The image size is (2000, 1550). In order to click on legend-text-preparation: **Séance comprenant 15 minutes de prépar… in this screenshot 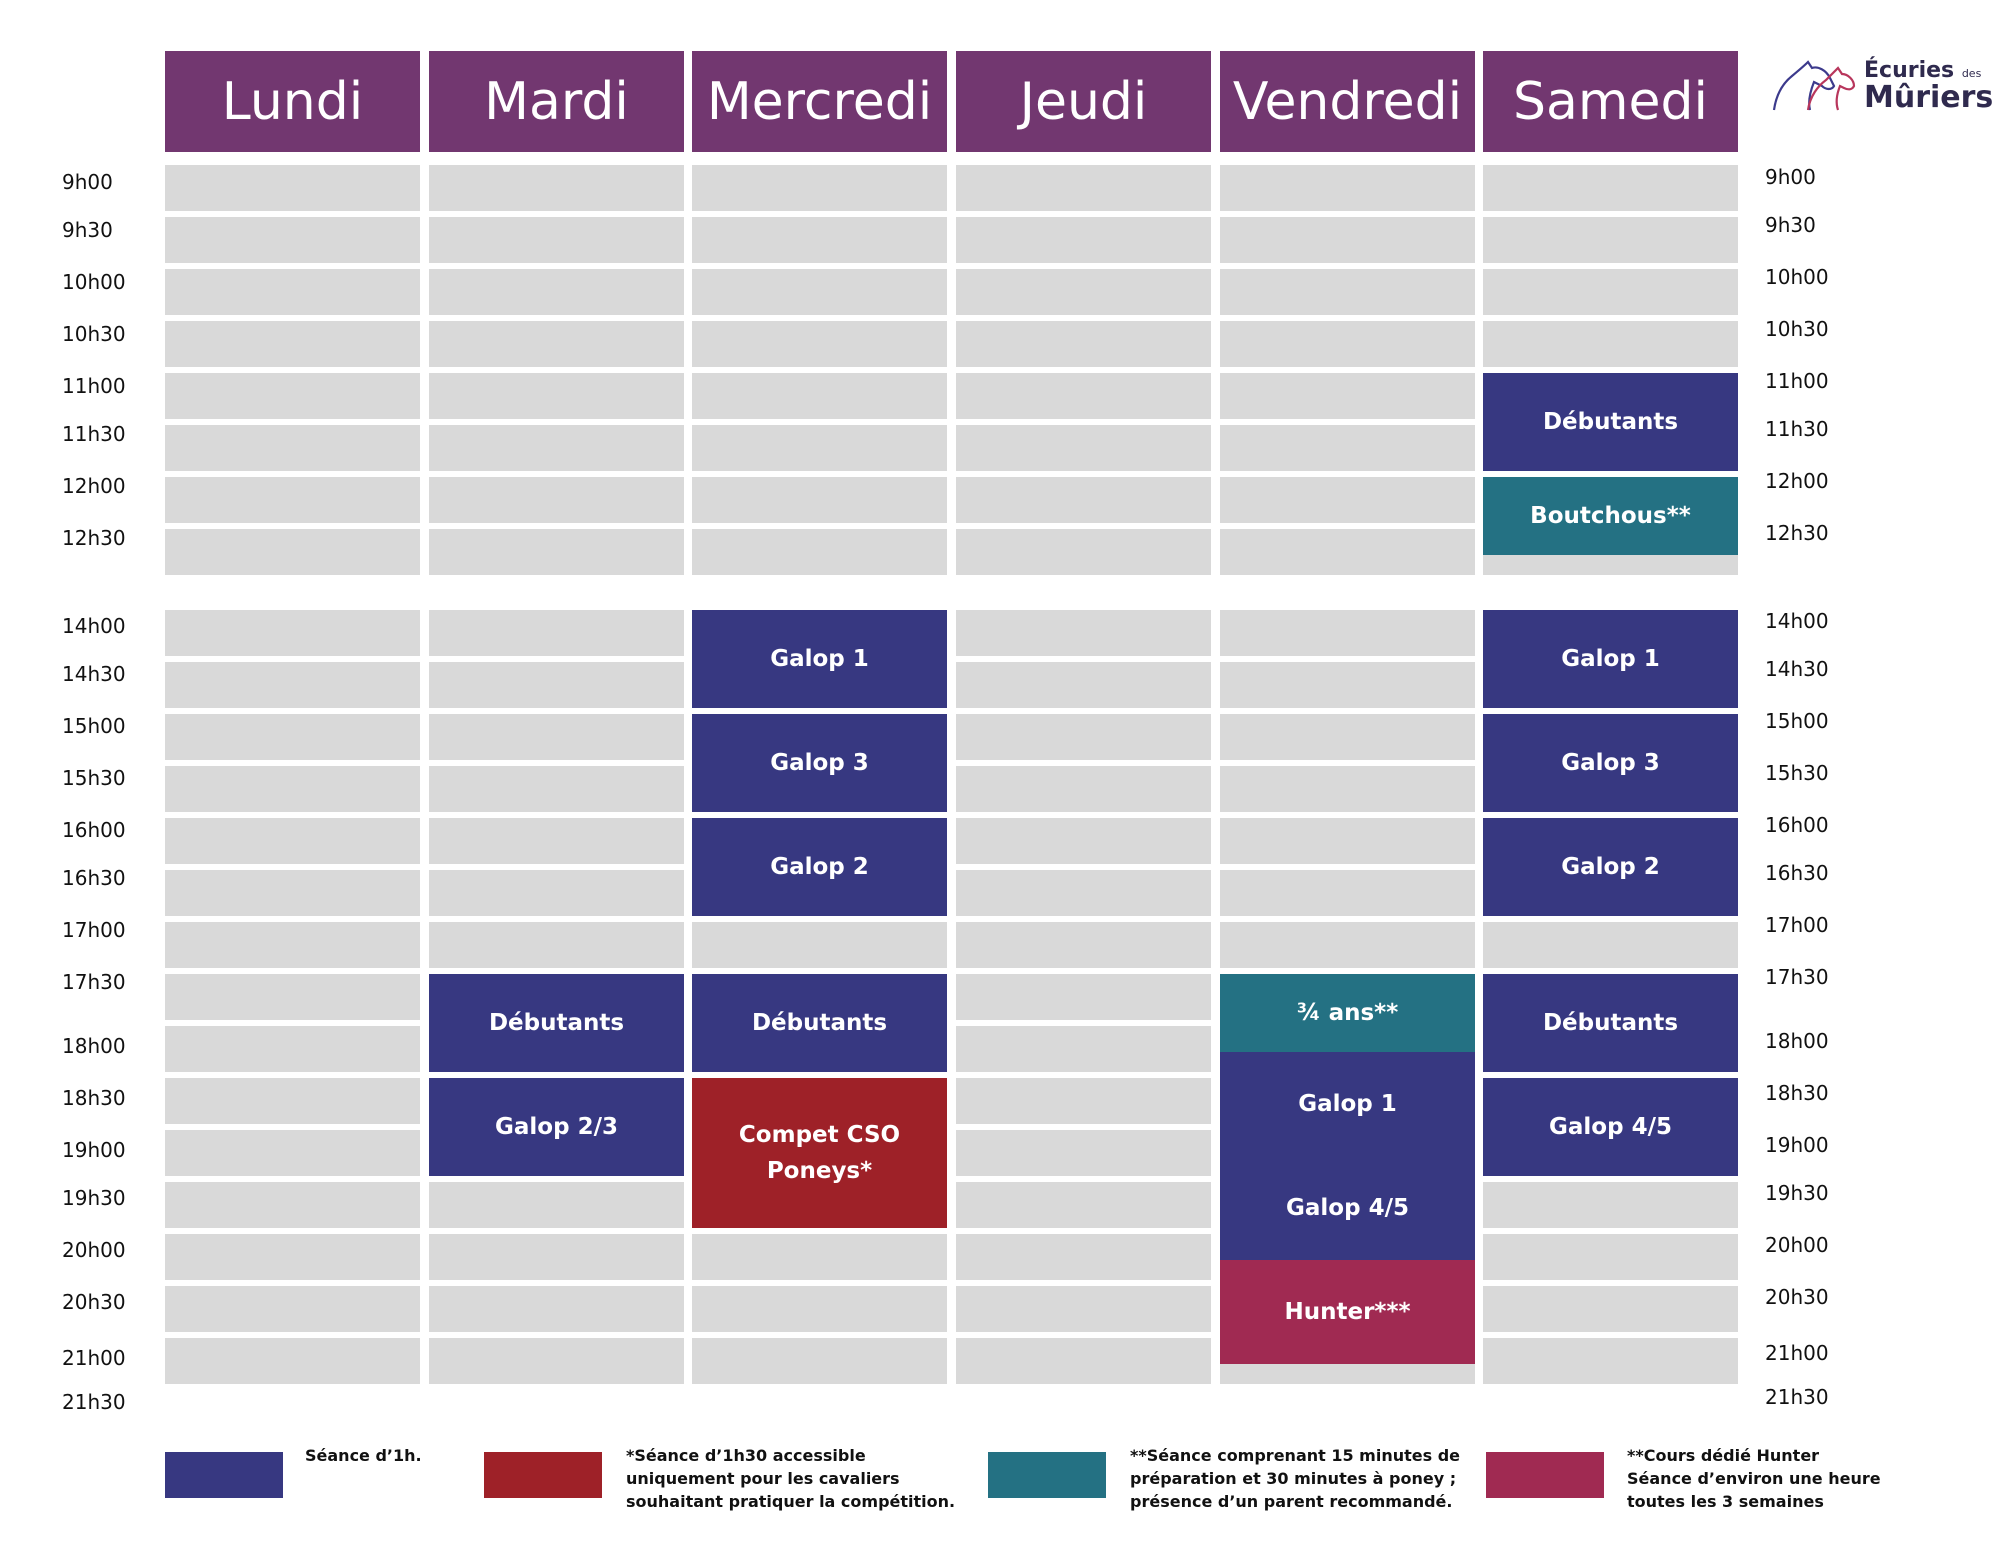, I will do `click(1295, 1478)`.